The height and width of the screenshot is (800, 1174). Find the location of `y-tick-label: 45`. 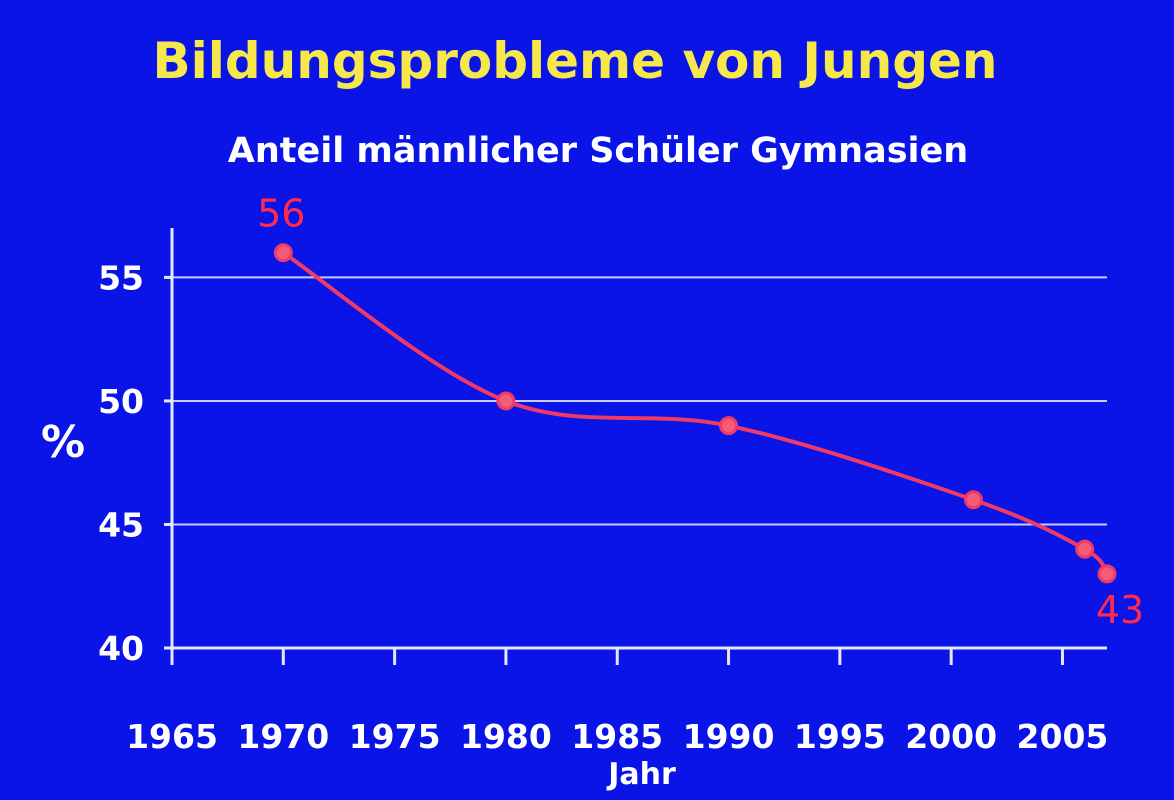

y-tick-label: 45 is located at coordinates (121, 524).